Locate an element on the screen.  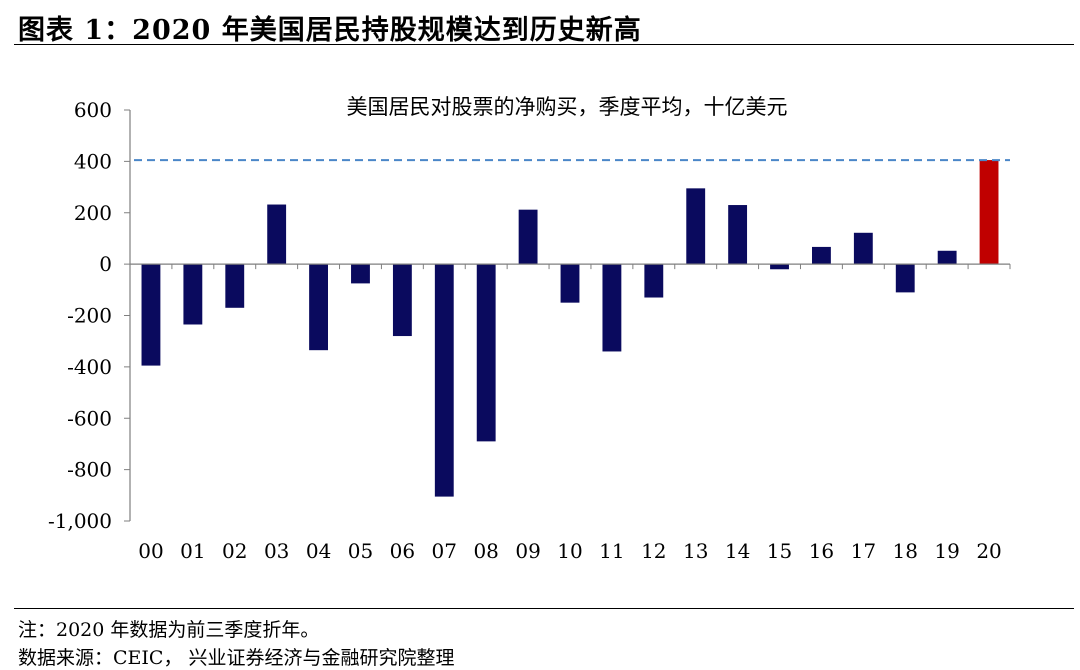
y-axis-ticks: 600 400 200 0 -200 -400 -600 -800 -1,000 is located at coordinates (89, 315).